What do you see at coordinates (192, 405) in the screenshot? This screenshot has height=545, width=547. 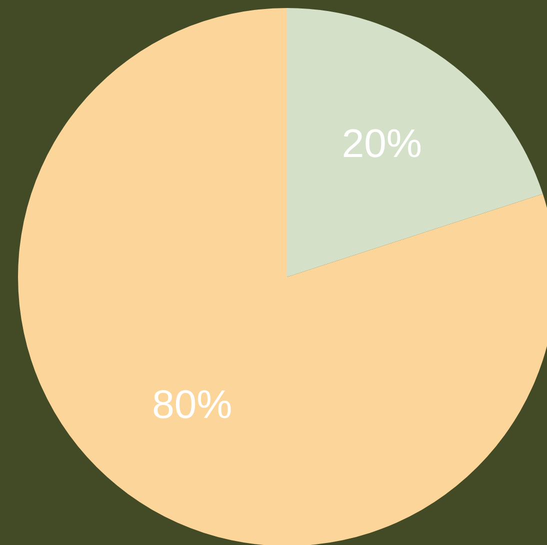 I see `data-label: 80%` at bounding box center [192, 405].